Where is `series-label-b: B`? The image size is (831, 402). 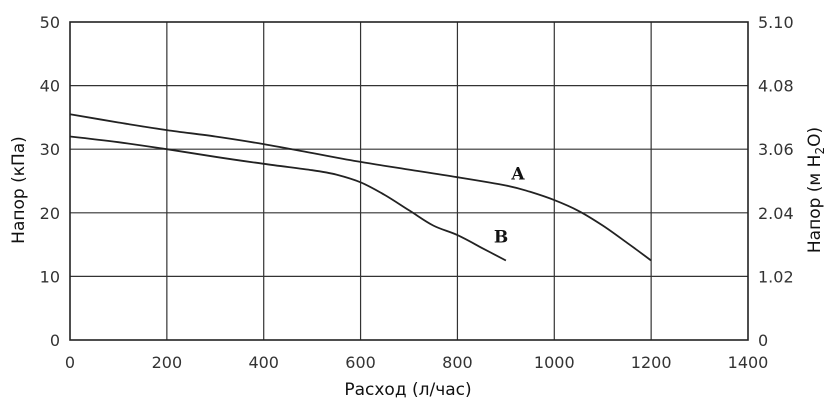
series-label-b: B is located at coordinates (501, 238).